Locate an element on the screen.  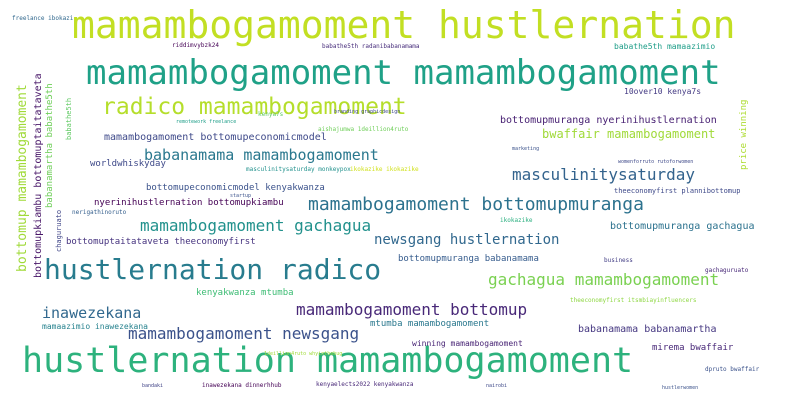
word-vertical: chaguruato is located at coordinates (59, 230).